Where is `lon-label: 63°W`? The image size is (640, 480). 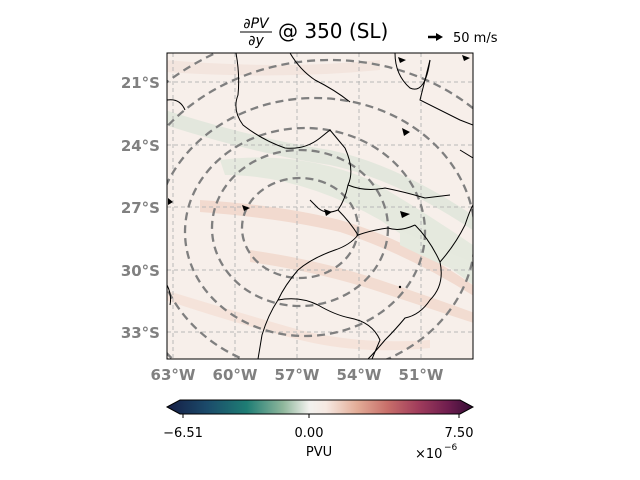 lon-label: 63°W is located at coordinates (173, 375).